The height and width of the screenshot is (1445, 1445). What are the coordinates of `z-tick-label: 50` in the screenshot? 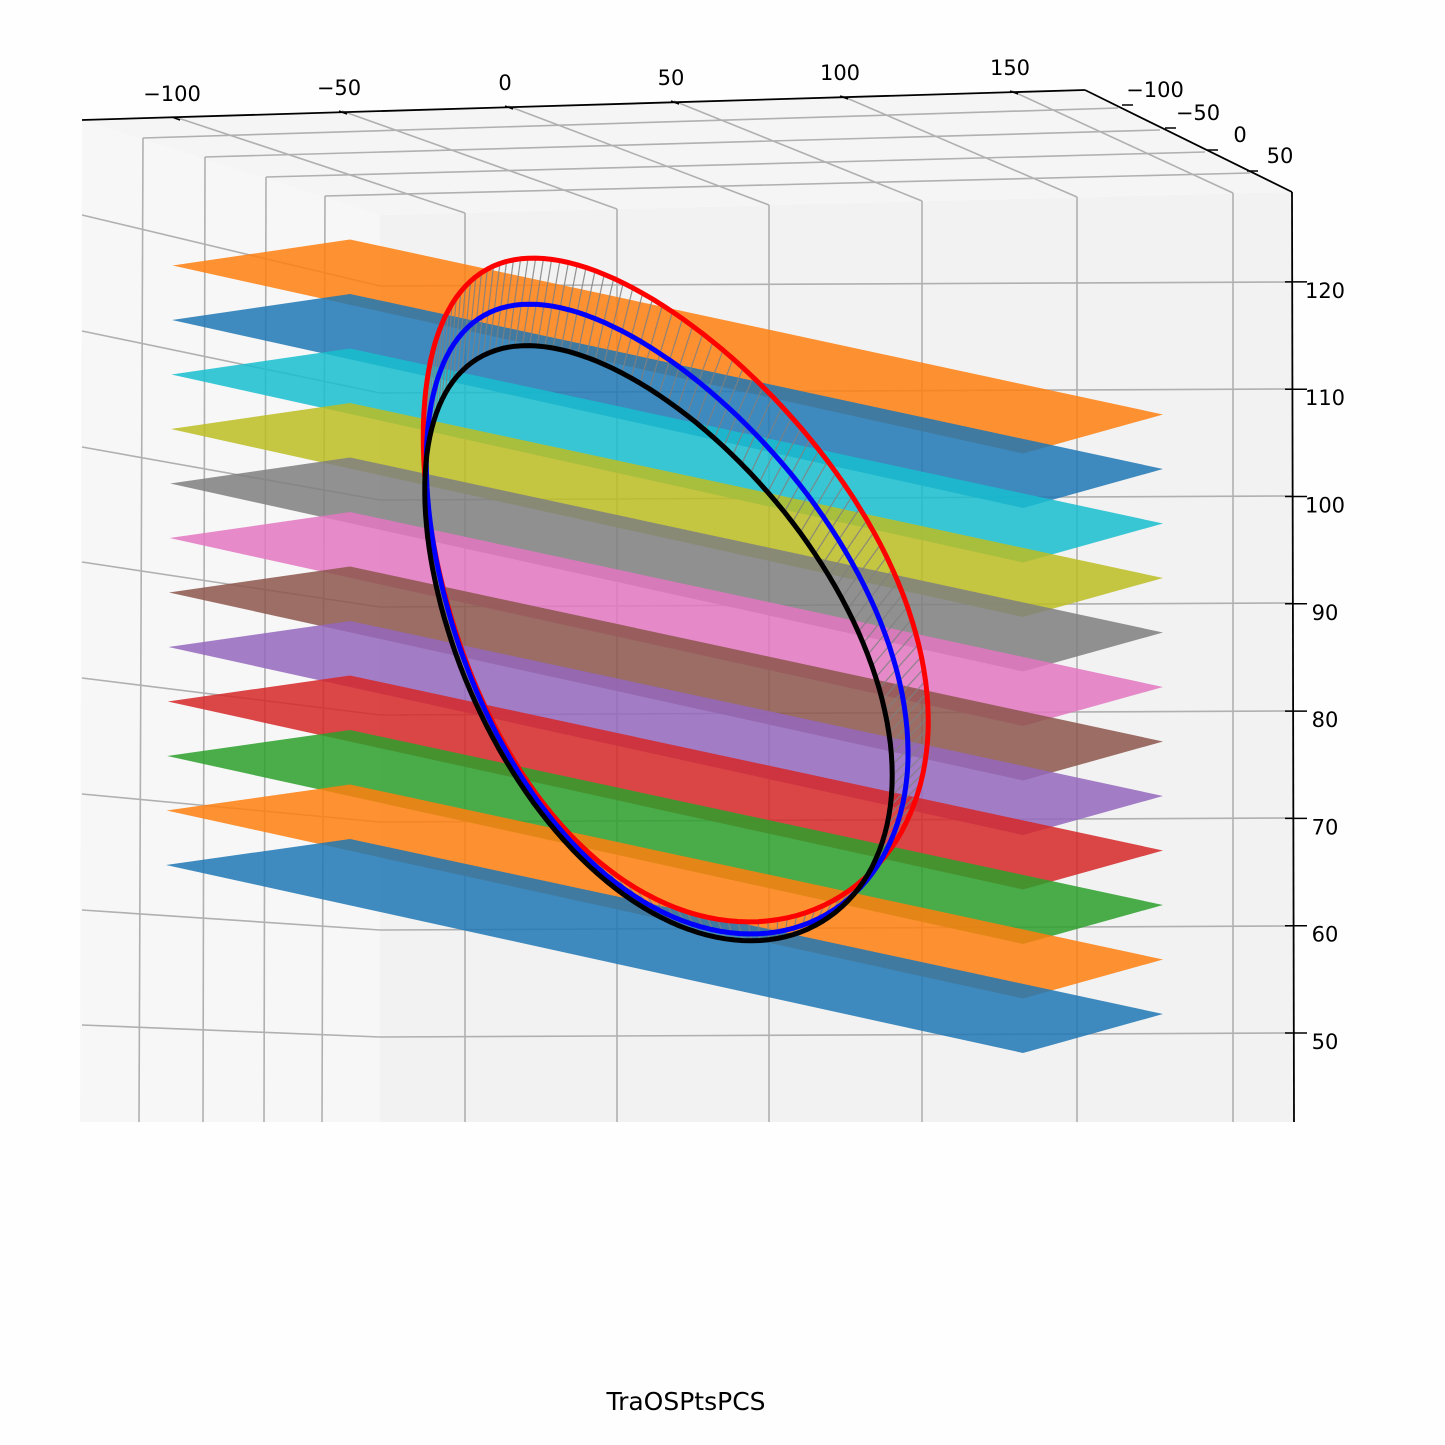 It's located at (1325, 1042).